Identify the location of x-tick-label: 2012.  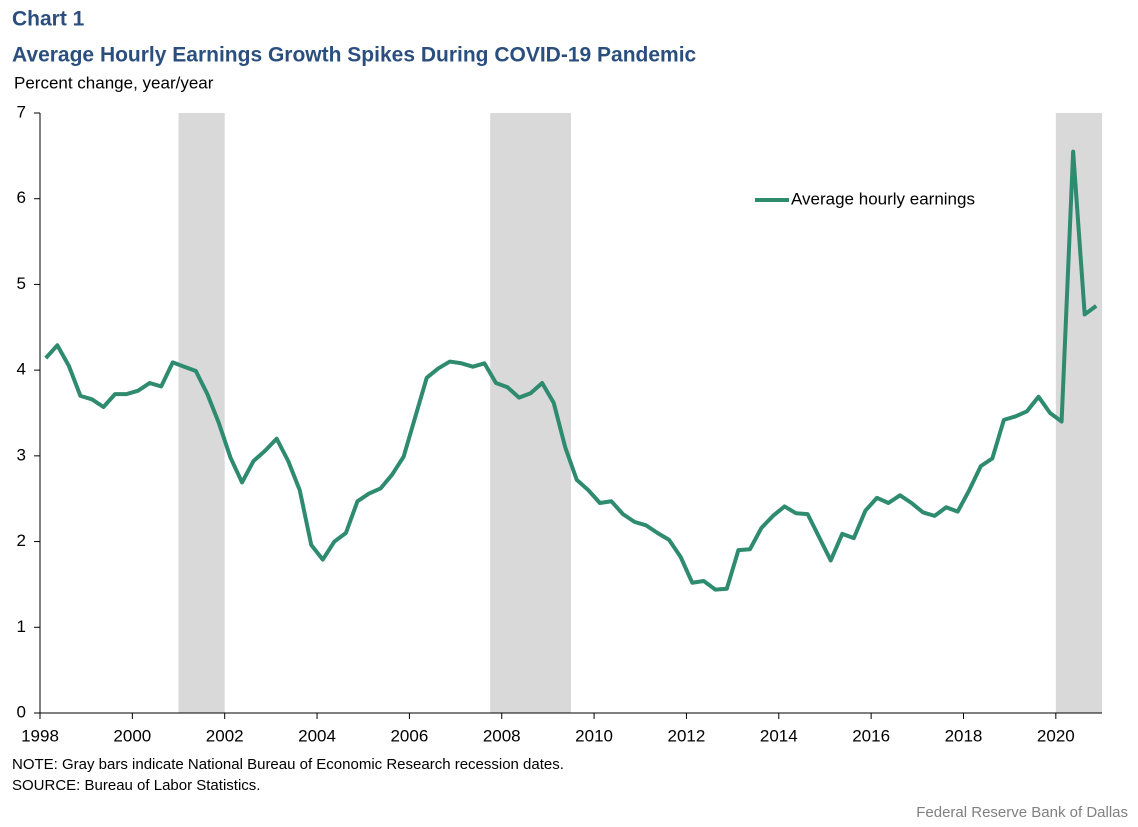
(687, 735).